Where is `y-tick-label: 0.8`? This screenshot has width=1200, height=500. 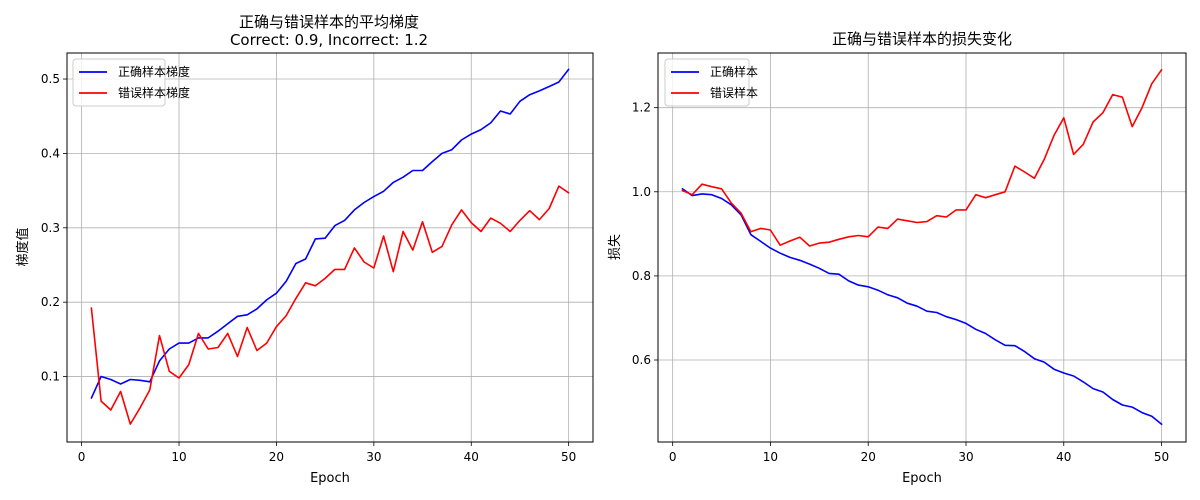 y-tick-label: 0.8 is located at coordinates (641, 276).